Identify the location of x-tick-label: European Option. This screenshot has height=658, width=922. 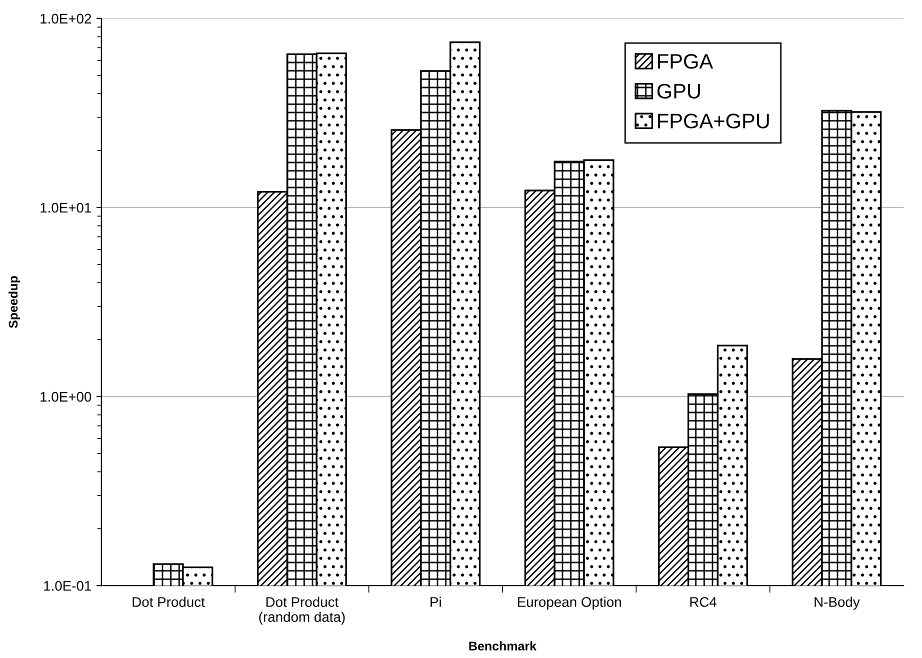
(569, 603).